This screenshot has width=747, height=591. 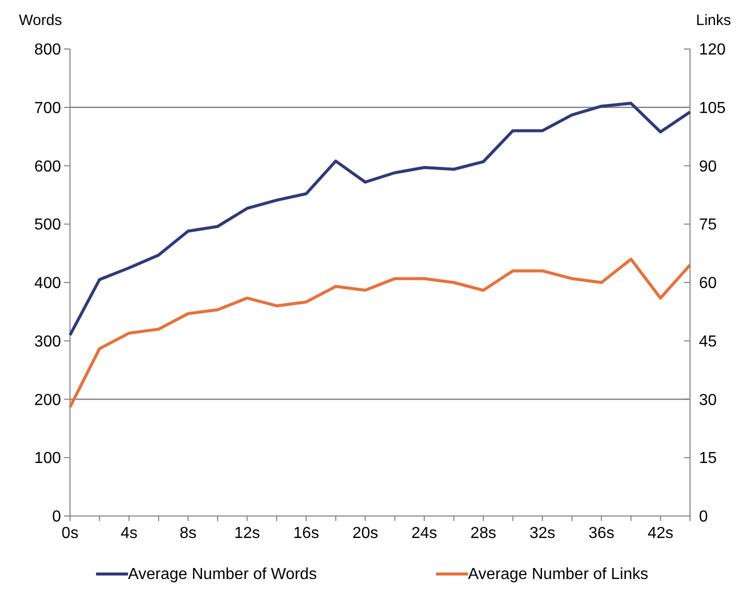 I want to click on y-tick-label: 300, so click(x=48, y=341).